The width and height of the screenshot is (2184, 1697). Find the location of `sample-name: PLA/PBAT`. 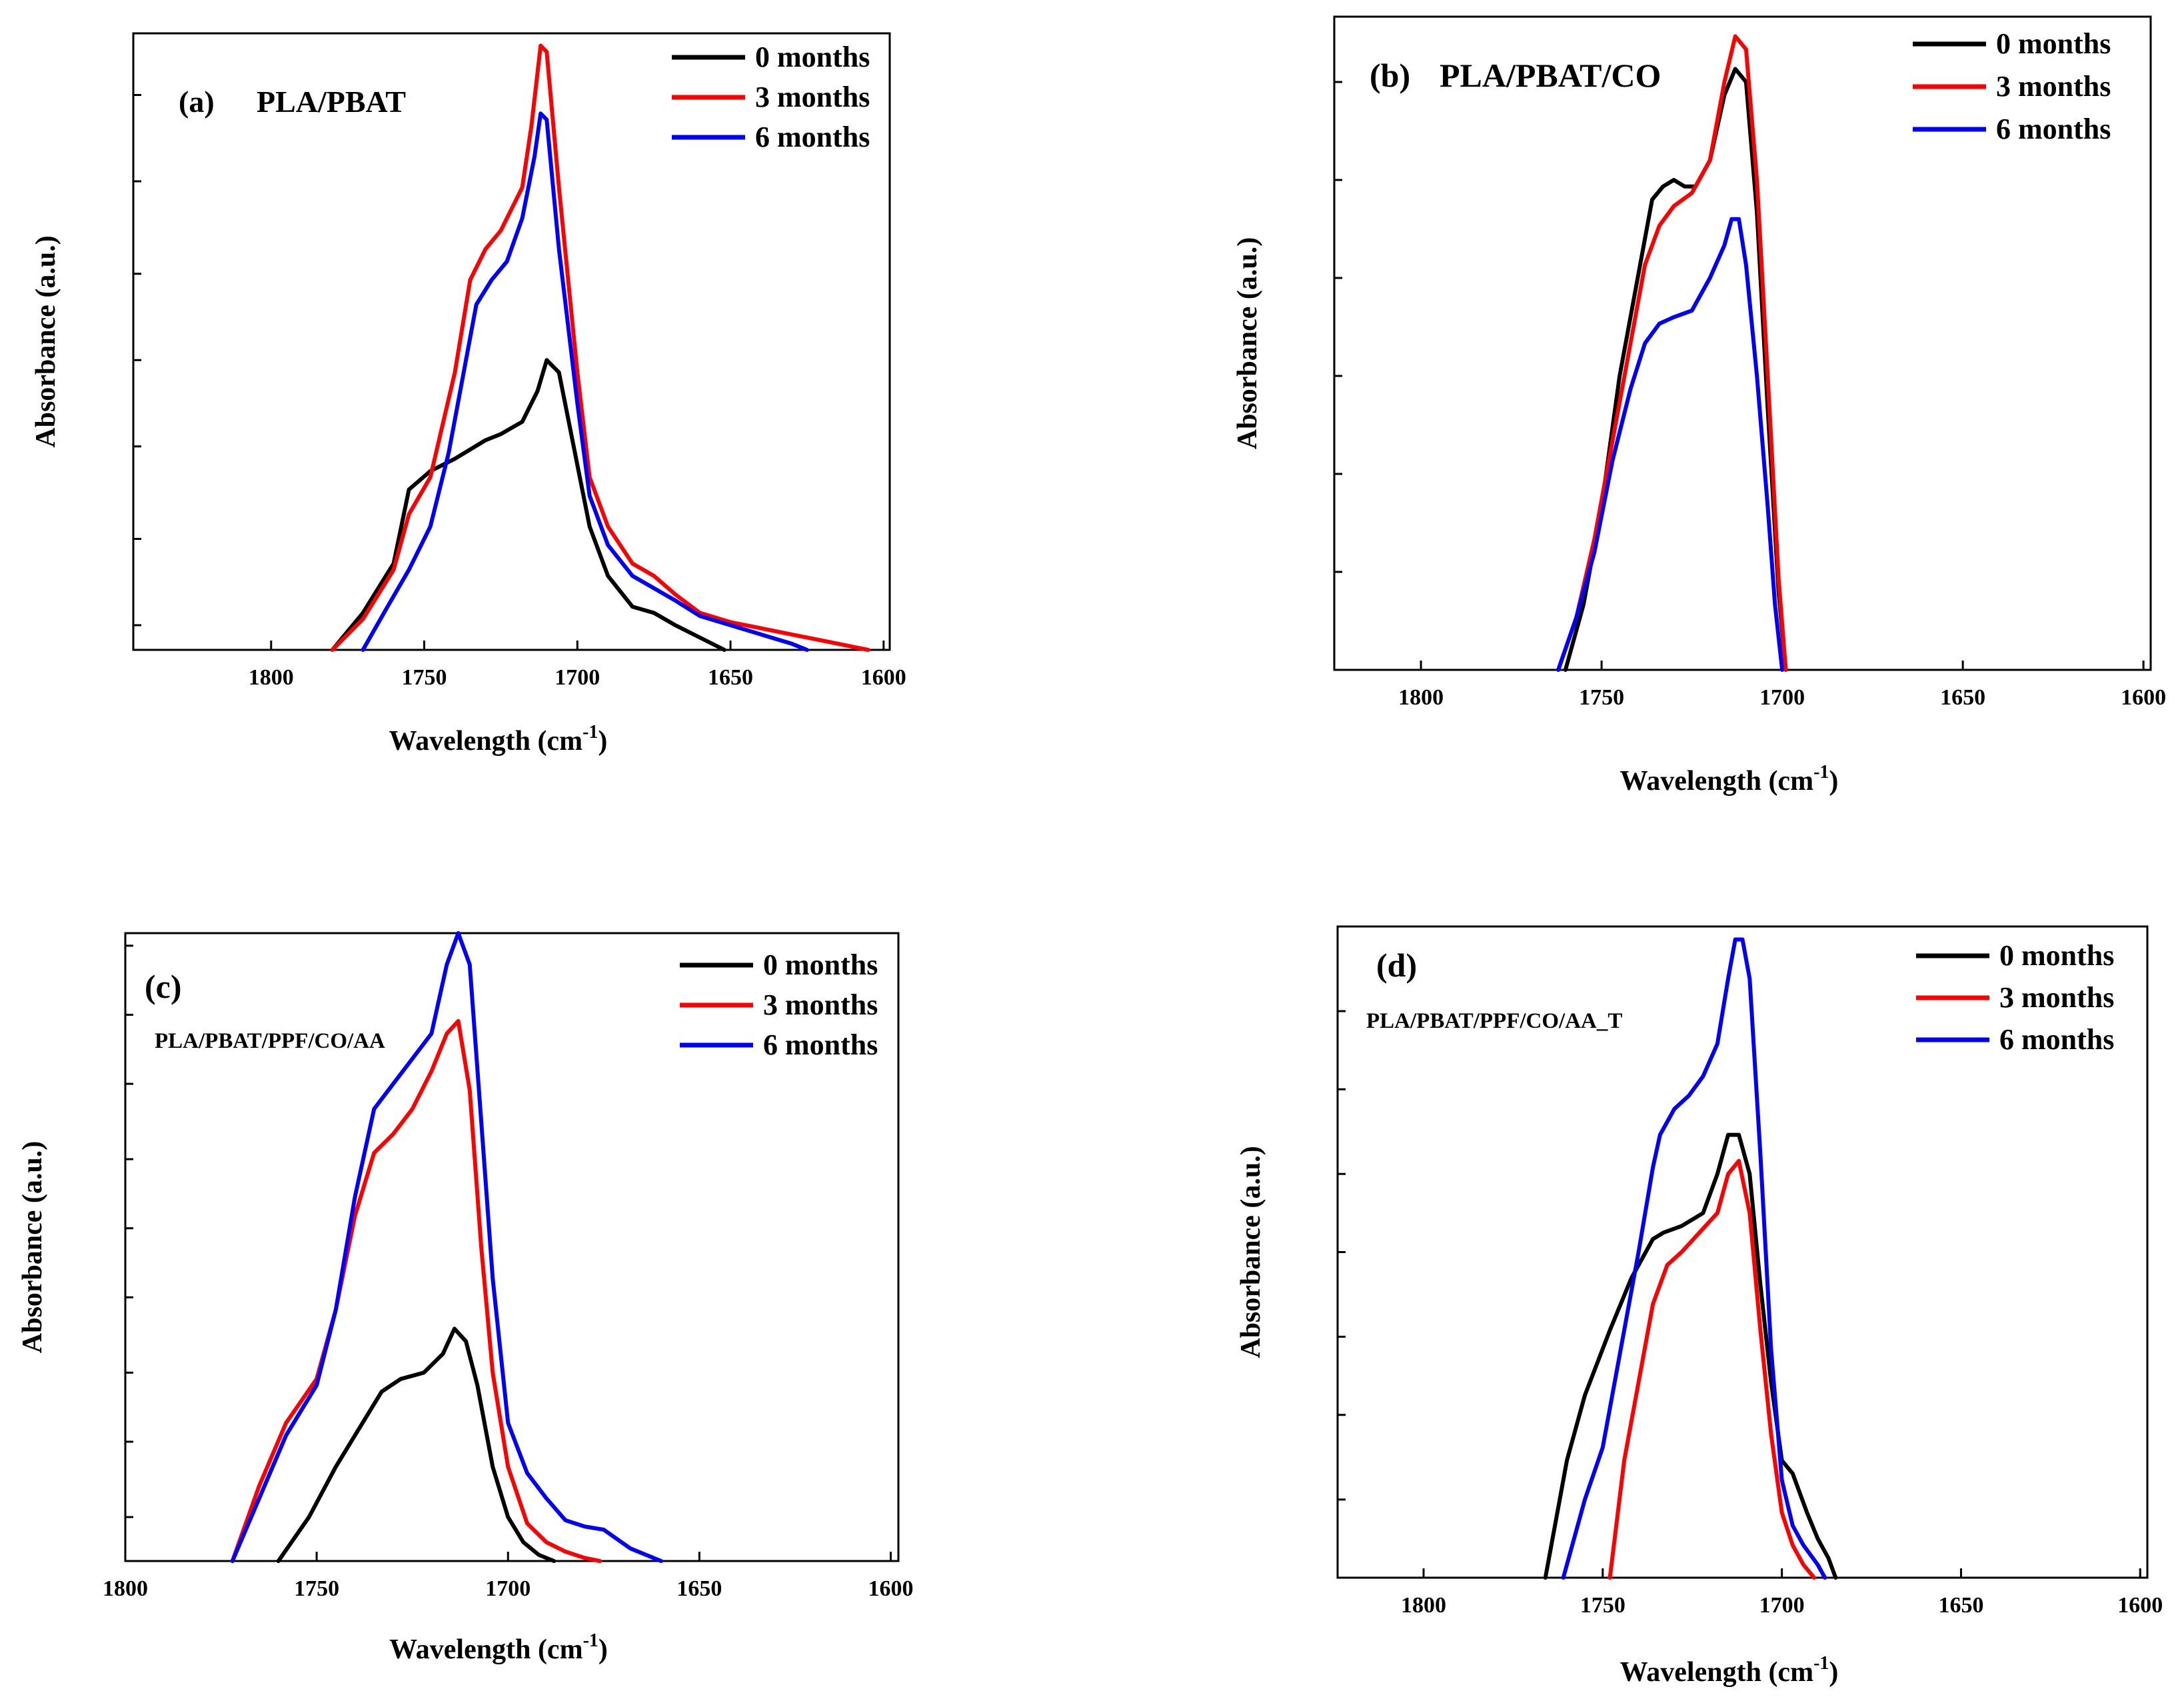

sample-name: PLA/PBAT is located at coordinates (331, 102).